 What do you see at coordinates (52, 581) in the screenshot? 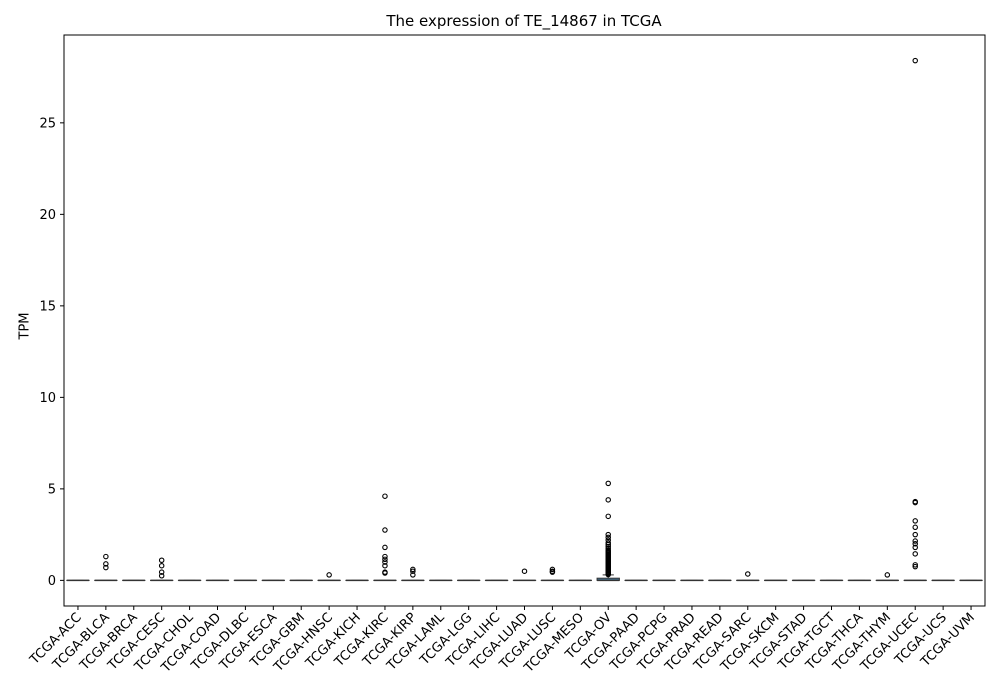
I see `y-tick-label: 0` at bounding box center [52, 581].